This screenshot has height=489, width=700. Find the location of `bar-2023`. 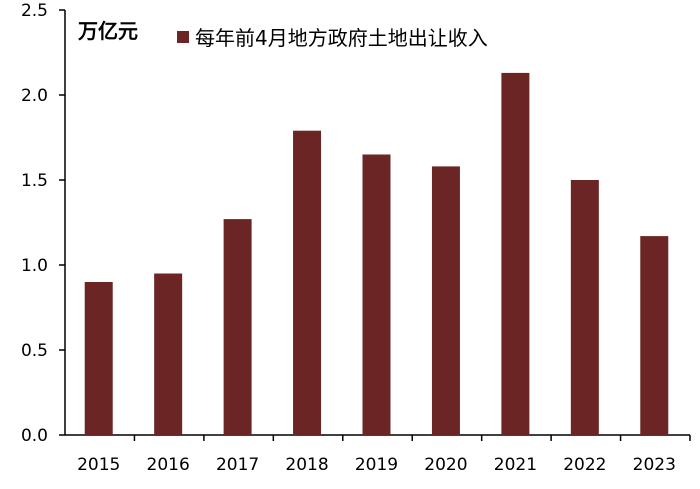

bar-2023 is located at coordinates (654, 335).